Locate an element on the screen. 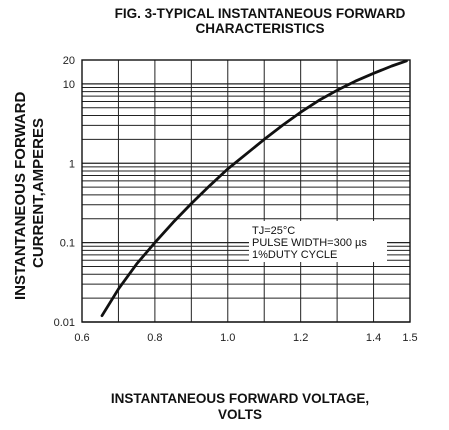 Image resolution: width=449 pixels, height=430 pixels. annotation-line-3: 1%DUTY CYCLE is located at coordinates (294, 255).